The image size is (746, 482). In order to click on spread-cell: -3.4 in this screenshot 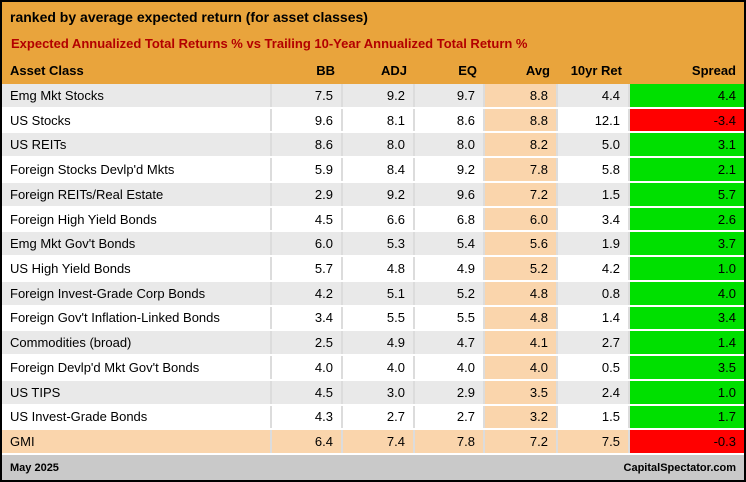, I will do `click(687, 120)`.